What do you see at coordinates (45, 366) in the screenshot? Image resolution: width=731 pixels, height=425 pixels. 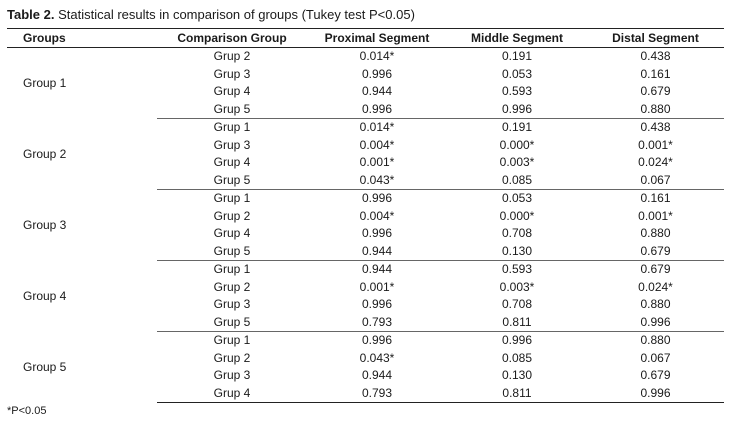 I see `group-name-cell: Group 5` at bounding box center [45, 366].